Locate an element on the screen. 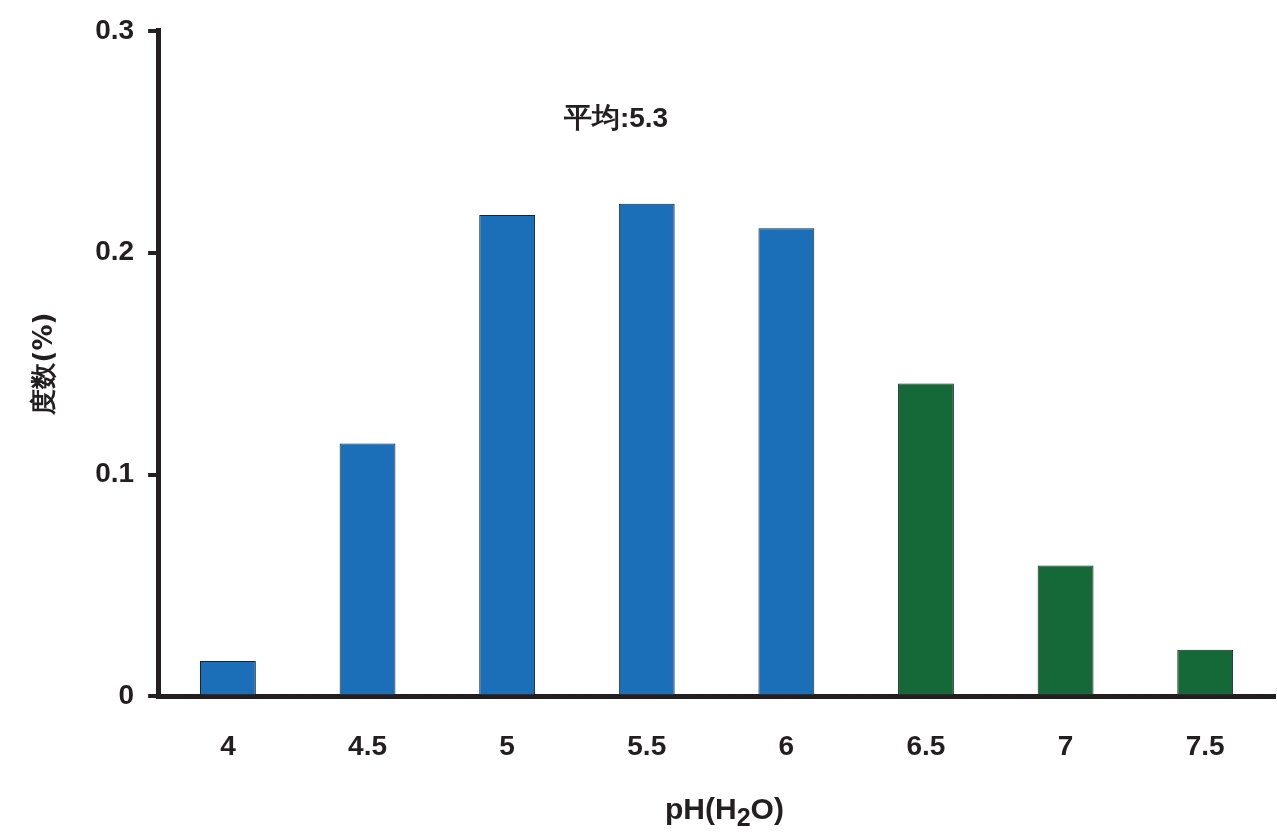  y-tick-label: 0.2 is located at coordinates (115, 251).